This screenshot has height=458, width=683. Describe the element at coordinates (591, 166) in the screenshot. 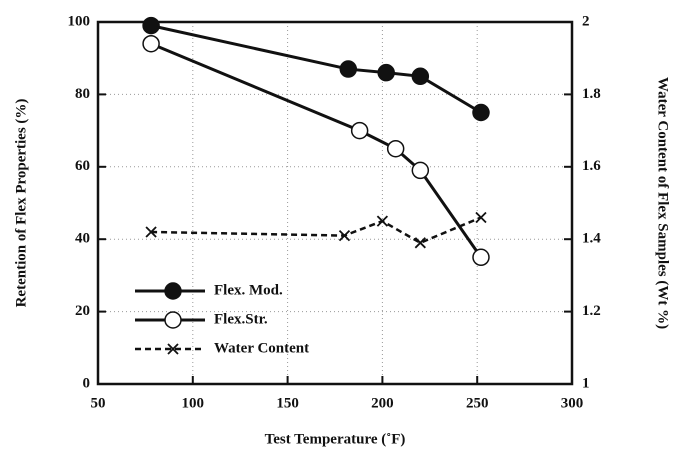

I see `y2-tick-label: 1.6` at that location.